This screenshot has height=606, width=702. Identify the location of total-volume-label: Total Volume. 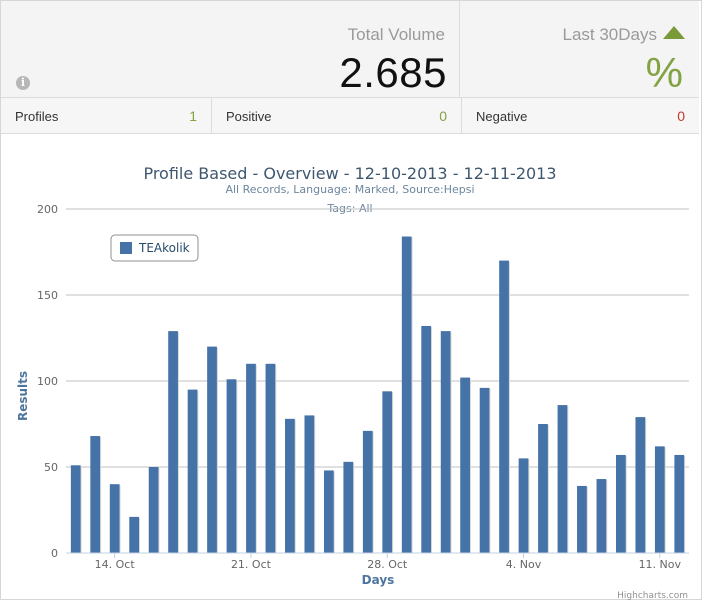
(396, 34).